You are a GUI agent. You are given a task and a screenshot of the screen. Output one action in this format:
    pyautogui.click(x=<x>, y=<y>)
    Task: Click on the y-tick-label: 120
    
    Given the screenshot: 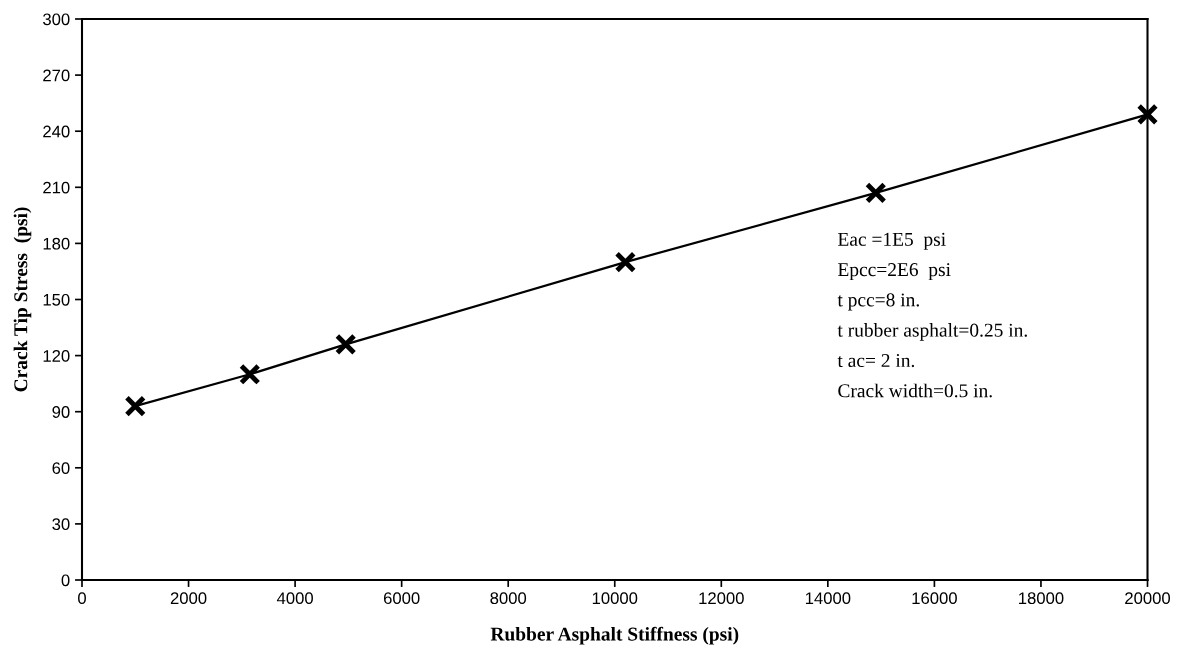 What is the action you would take?
    pyautogui.click(x=56, y=356)
    